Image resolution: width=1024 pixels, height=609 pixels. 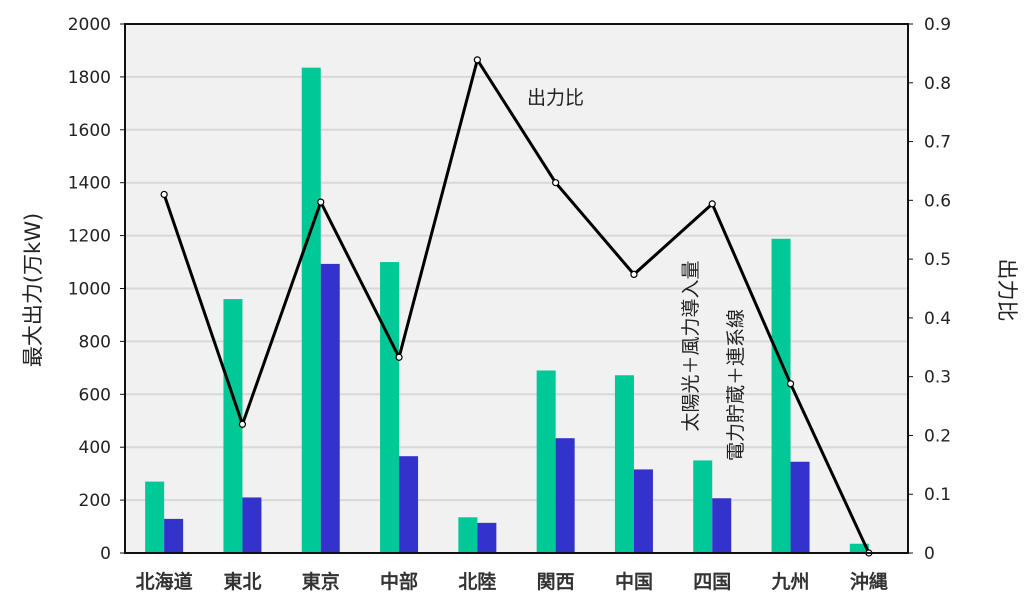 What do you see at coordinates (937, 260) in the screenshot?
I see `right-tick-label: 0.5` at bounding box center [937, 260].